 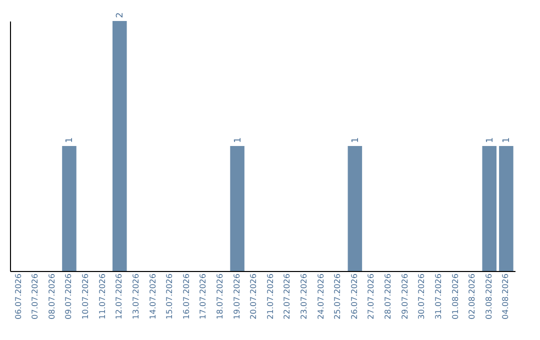 What do you see at coordinates (51, 297) in the screenshot?
I see `x-tick-label: 08.07.2026` at bounding box center [51, 297].